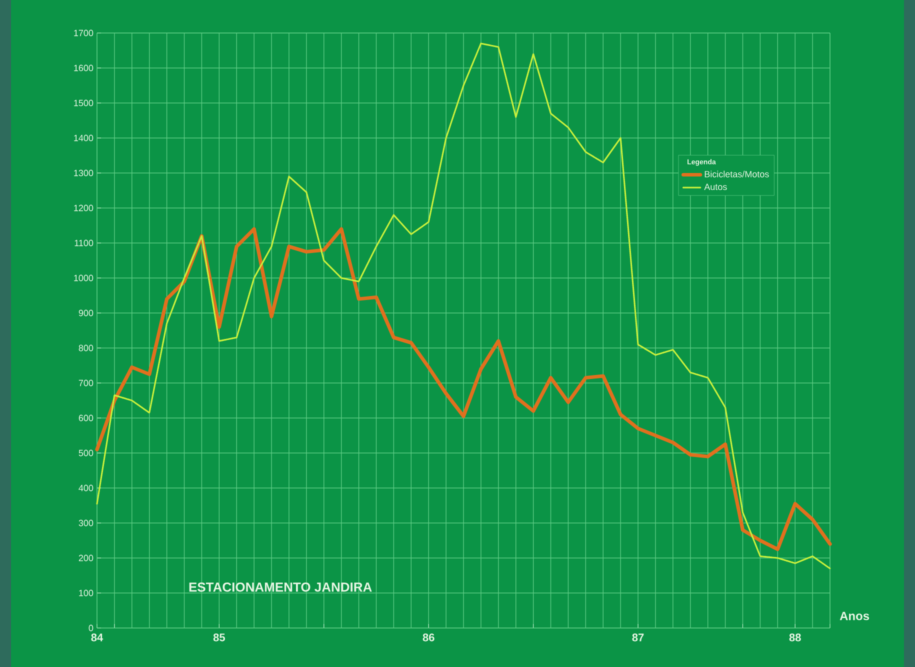 The width and height of the screenshot is (915, 667). I want to click on x-tick-label: 87, so click(638, 638).